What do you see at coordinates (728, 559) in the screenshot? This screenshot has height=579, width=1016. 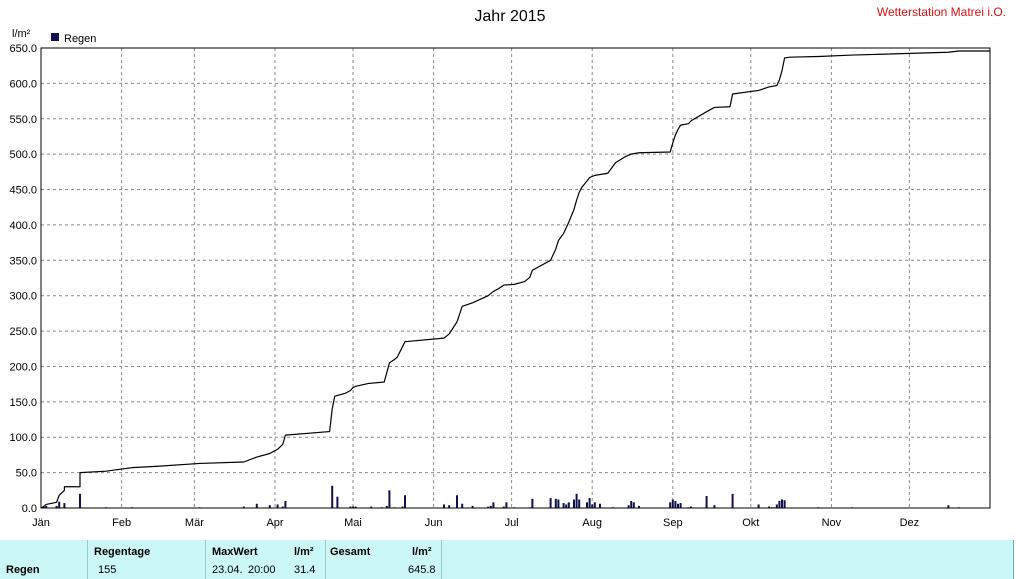 I see `stats-filler` at bounding box center [728, 559].